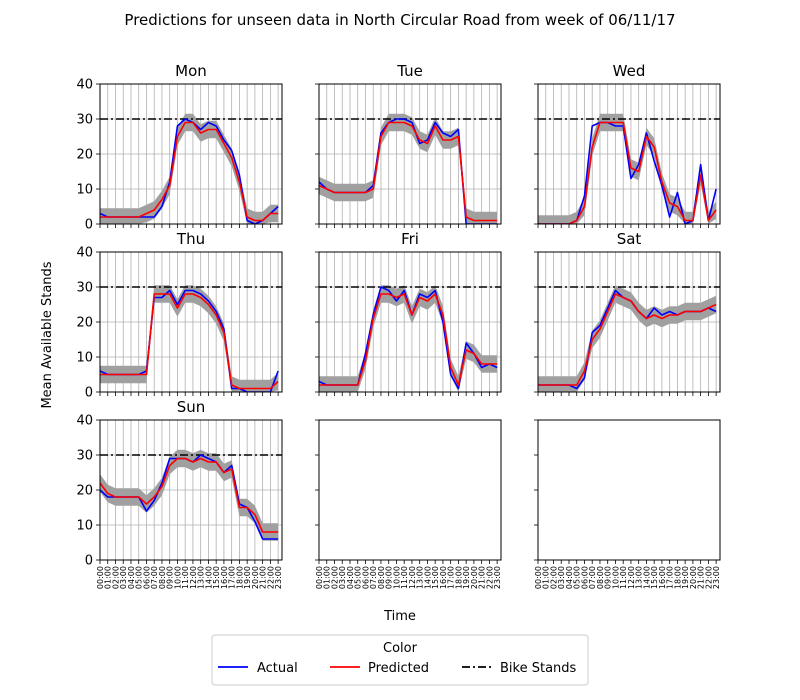 The height and width of the screenshot is (700, 800). What do you see at coordinates (277, 668) in the screenshot?
I see `legend-label-actual: Actual` at bounding box center [277, 668].